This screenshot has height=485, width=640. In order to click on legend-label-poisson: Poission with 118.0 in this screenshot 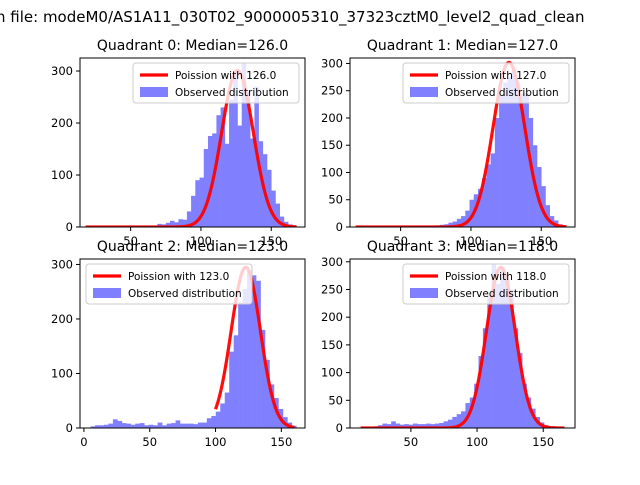, I will do `click(495, 277)`.